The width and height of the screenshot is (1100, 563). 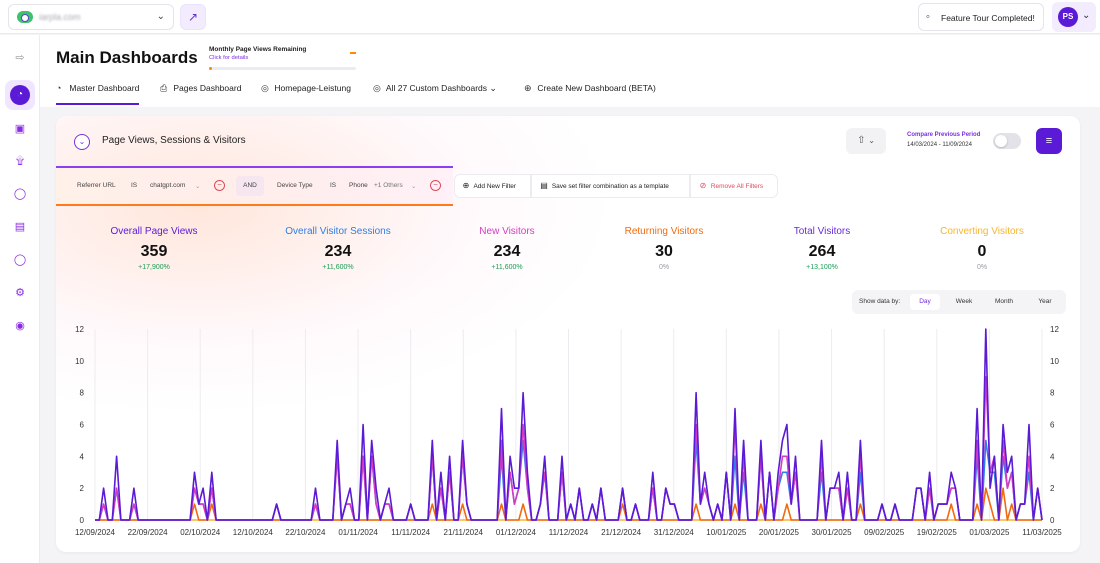 I want to click on gear-icon: ⚙, so click(x=20, y=293).